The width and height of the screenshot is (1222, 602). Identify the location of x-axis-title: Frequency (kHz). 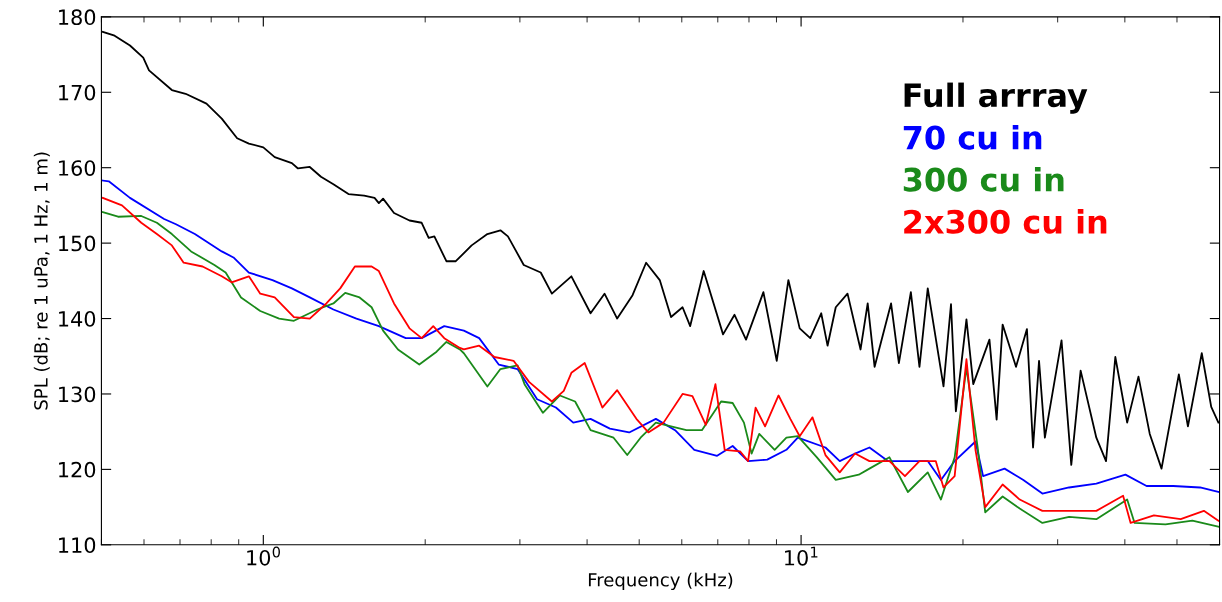
(660, 581).